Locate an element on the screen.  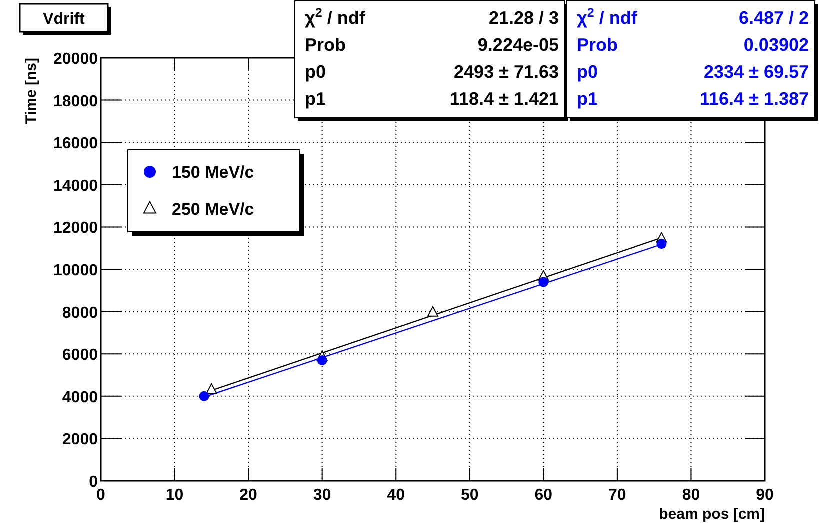
y-tick-label: 4000 is located at coordinates (80, 397).